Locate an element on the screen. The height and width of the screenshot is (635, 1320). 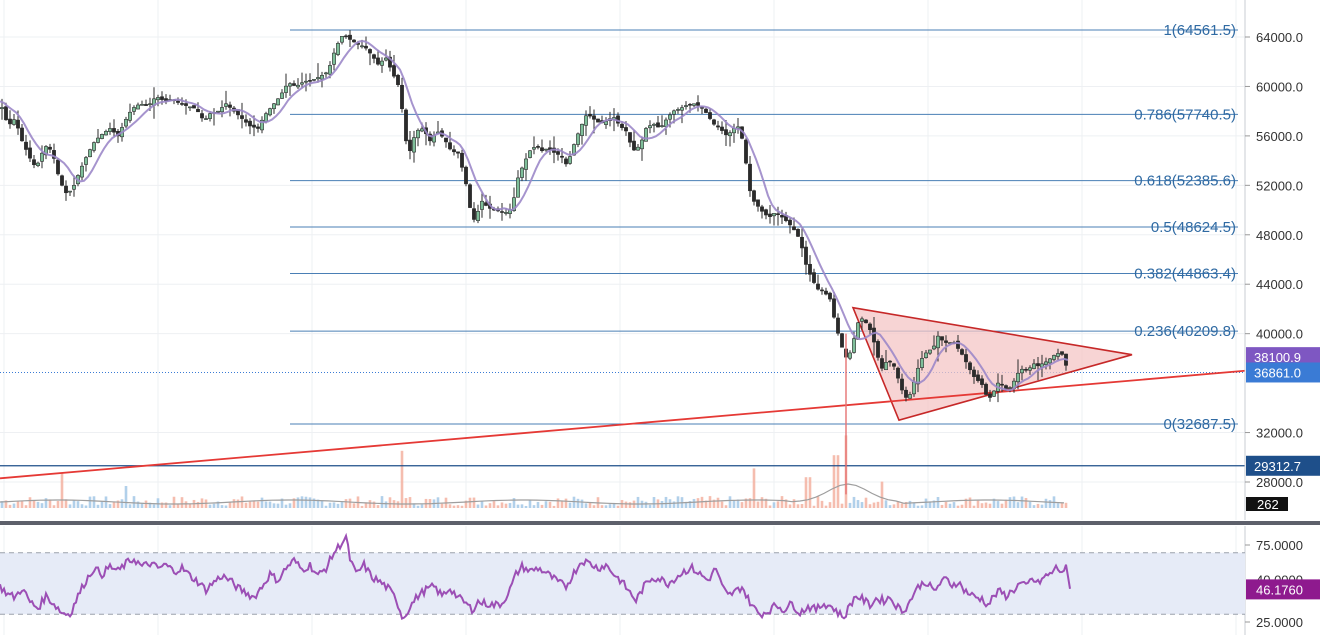
axis-tick-label: 56000.0 is located at coordinates (1279, 136).